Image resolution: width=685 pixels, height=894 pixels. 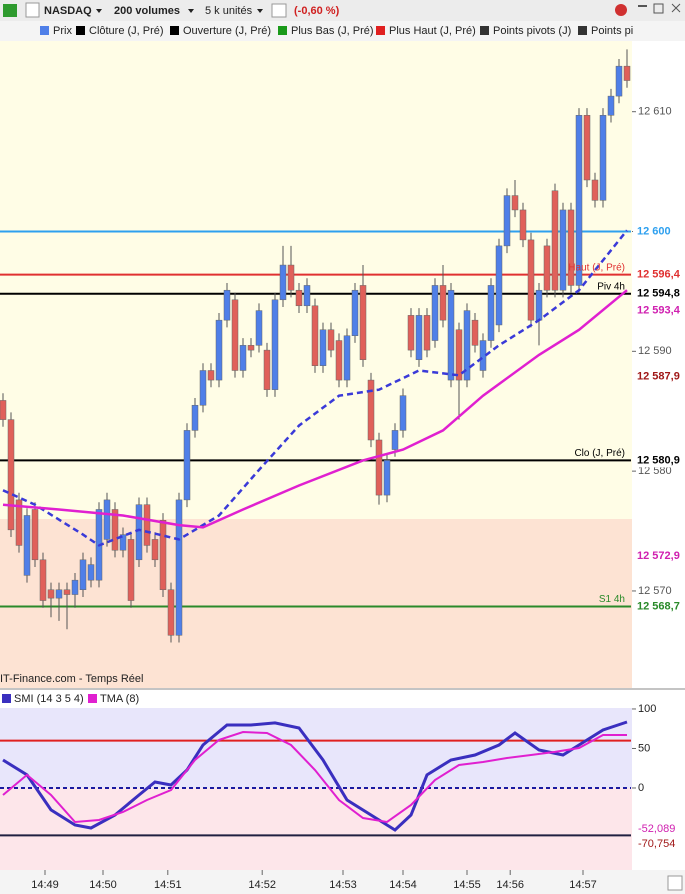 I want to click on x-tick-label: 14:49, so click(x=45, y=885).